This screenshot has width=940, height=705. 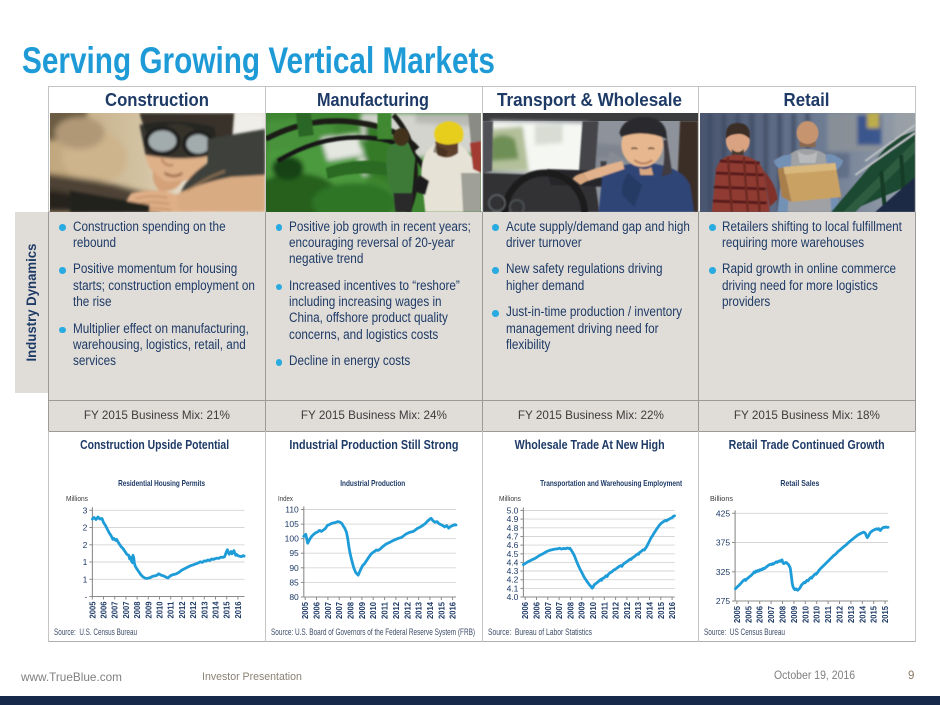 What do you see at coordinates (513, 580) in the screenshot?
I see `svg-text: 4.2` at bounding box center [513, 580].